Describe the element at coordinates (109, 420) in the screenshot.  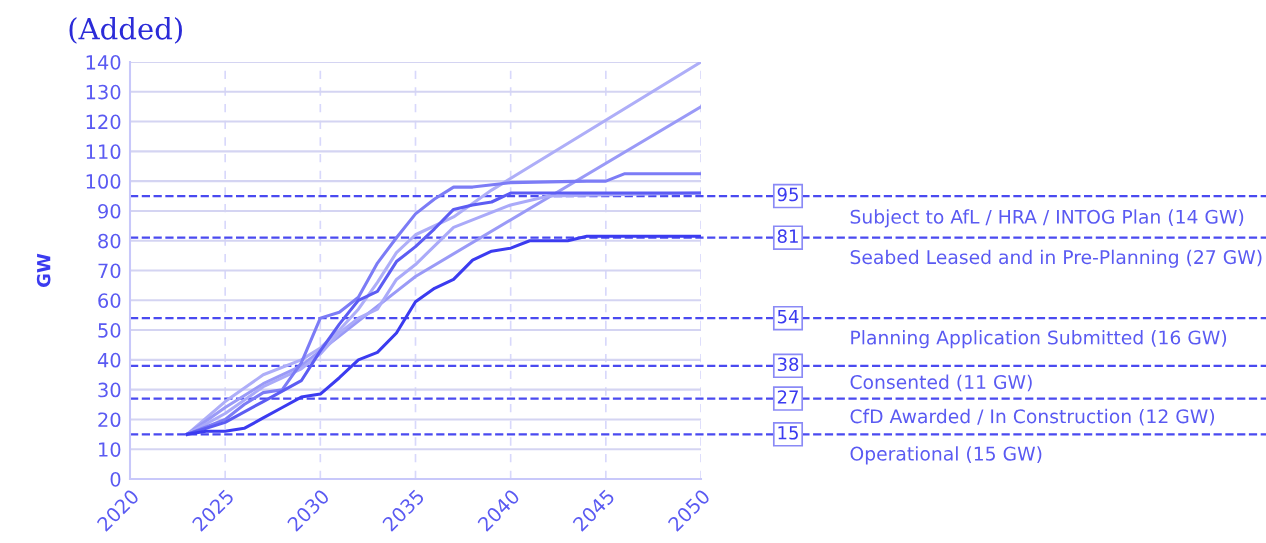
I see `y-tick-label: 20` at that location.